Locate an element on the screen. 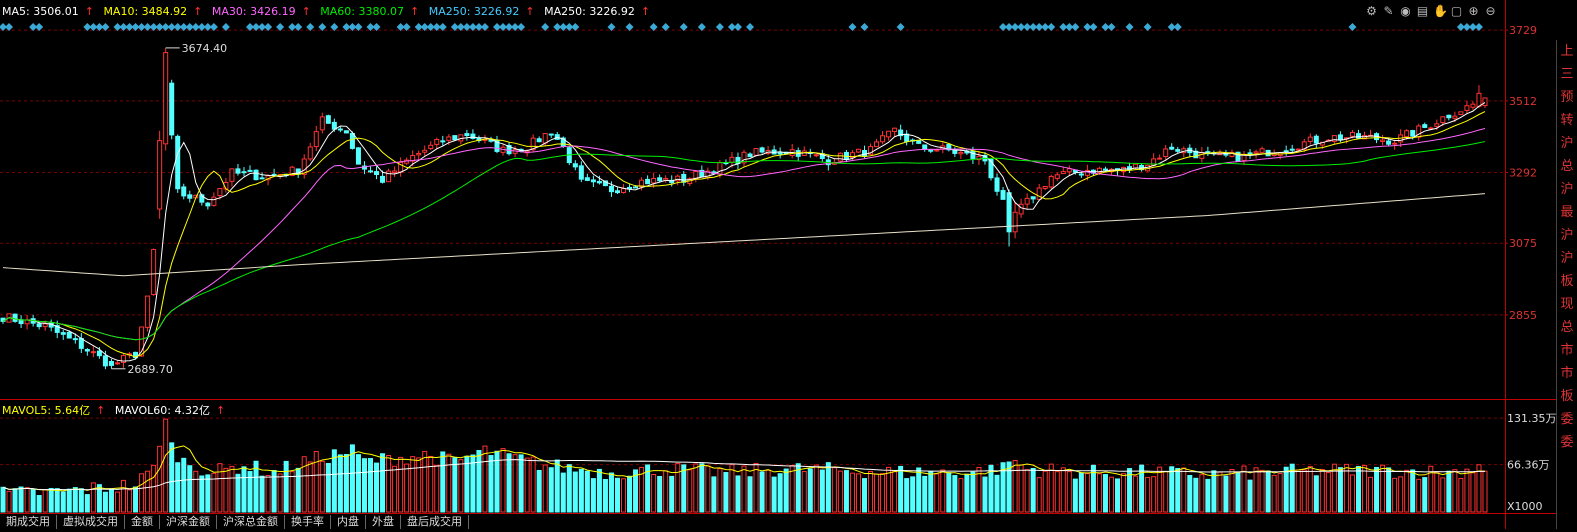 This screenshot has height=532, width=1577. eye-icon: ◉ is located at coordinates (1405, 11).